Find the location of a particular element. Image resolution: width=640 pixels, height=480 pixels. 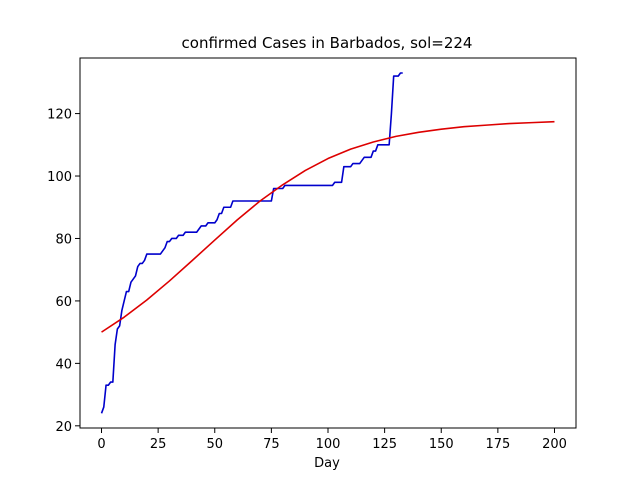

x-tick-label: 50 is located at coordinates (214, 444).